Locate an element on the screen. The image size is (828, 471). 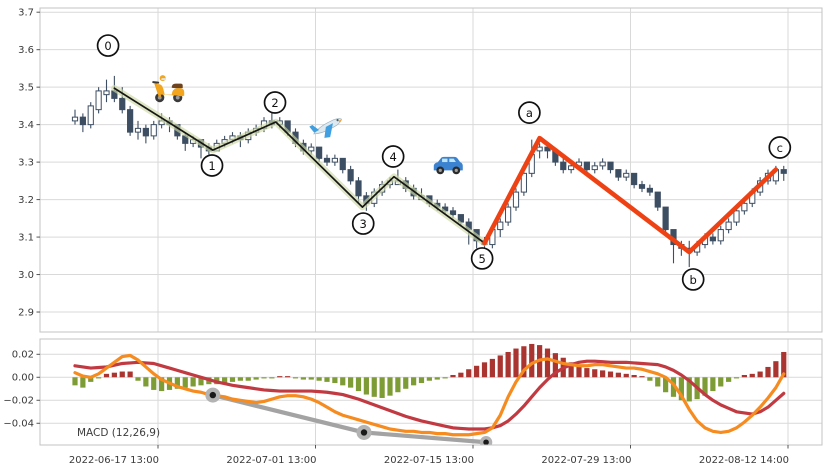
price-tick-label: 2.9 is located at coordinates (26, 312).